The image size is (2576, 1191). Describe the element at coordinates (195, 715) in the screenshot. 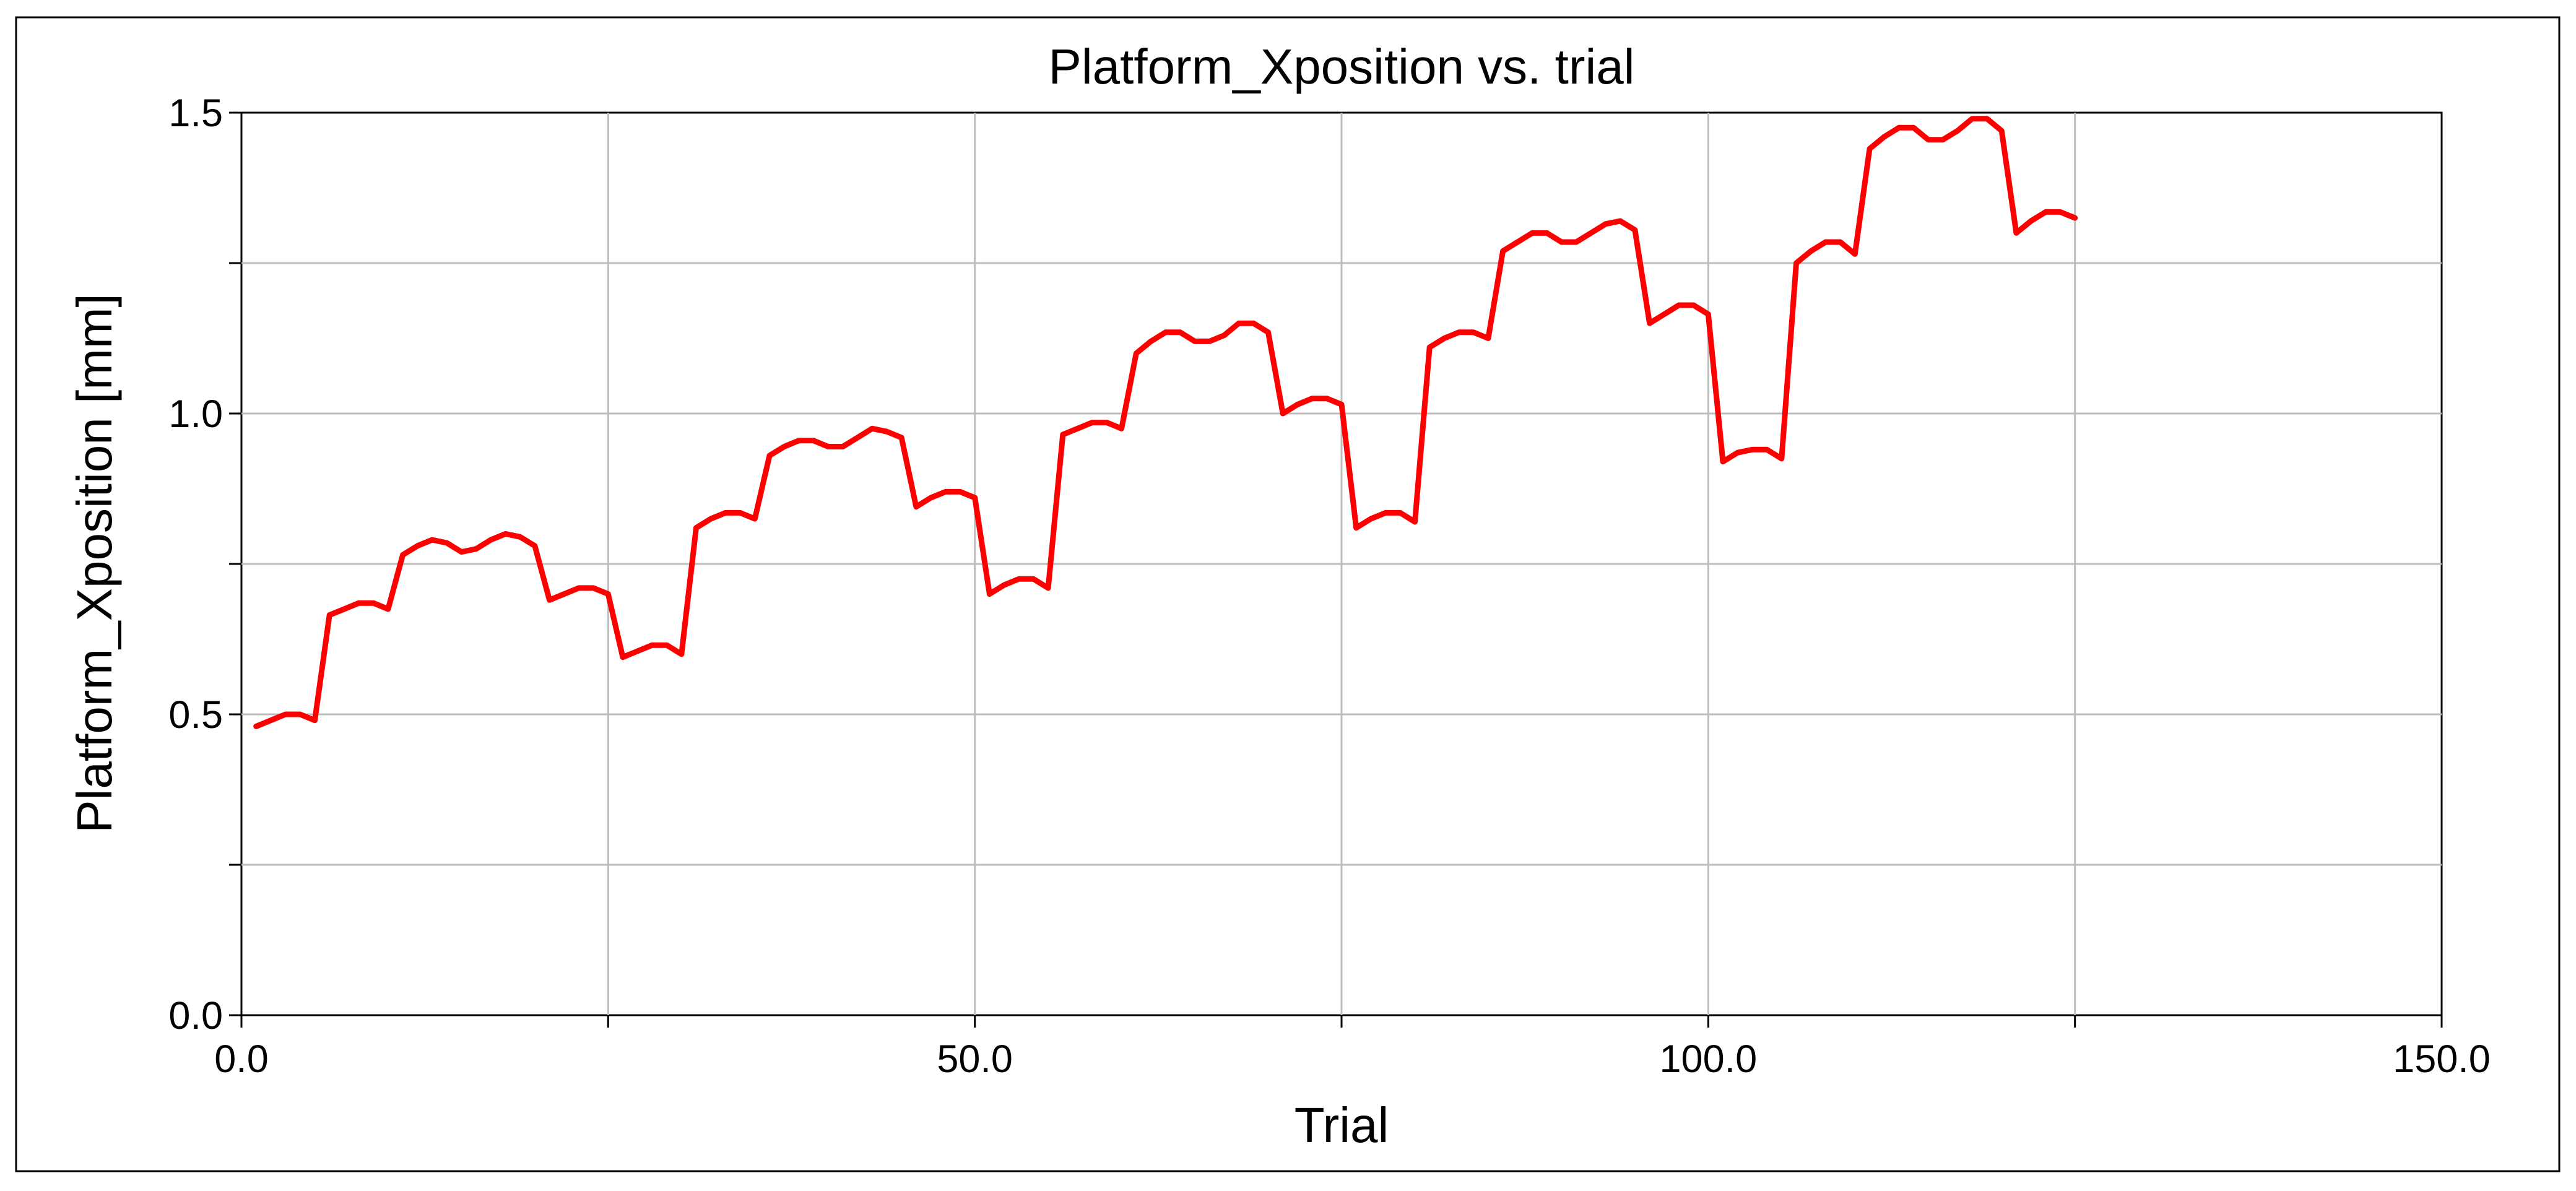

I see `y-tick-label: 0.5` at that location.